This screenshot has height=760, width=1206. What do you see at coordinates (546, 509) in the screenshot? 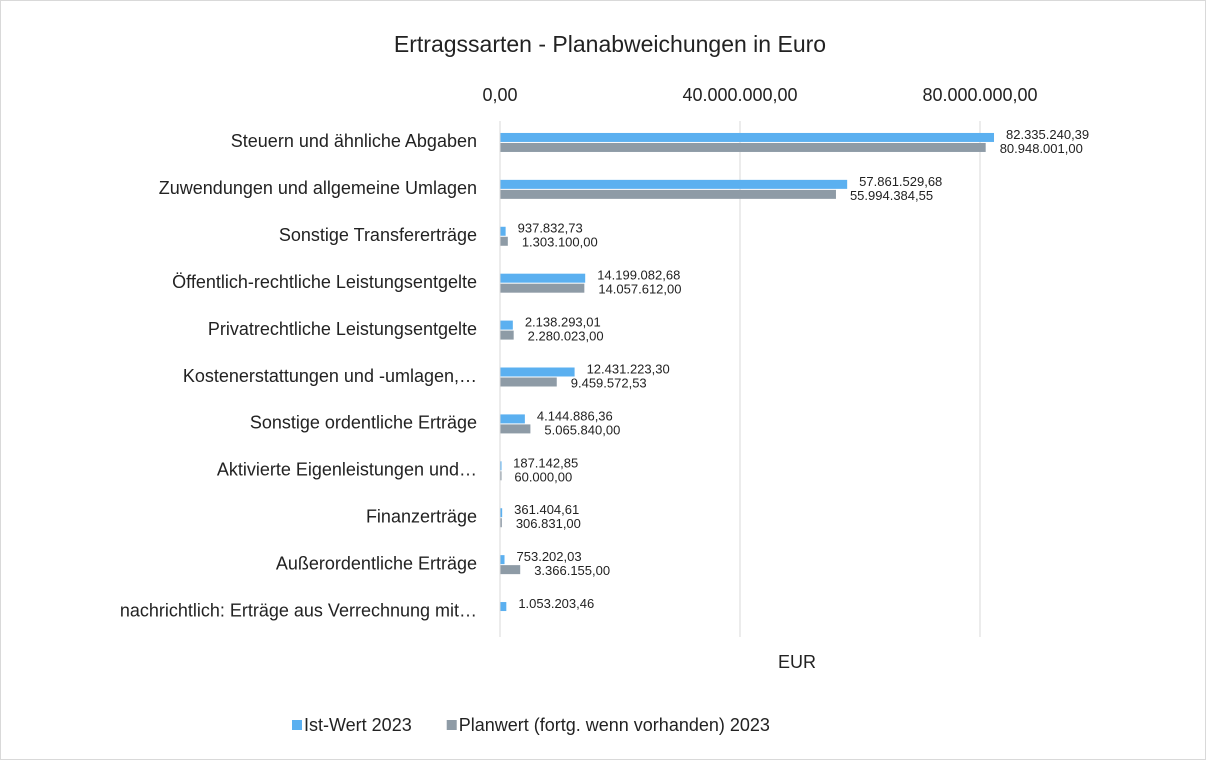
I see `value-label: 361.404,61` at bounding box center [546, 509].